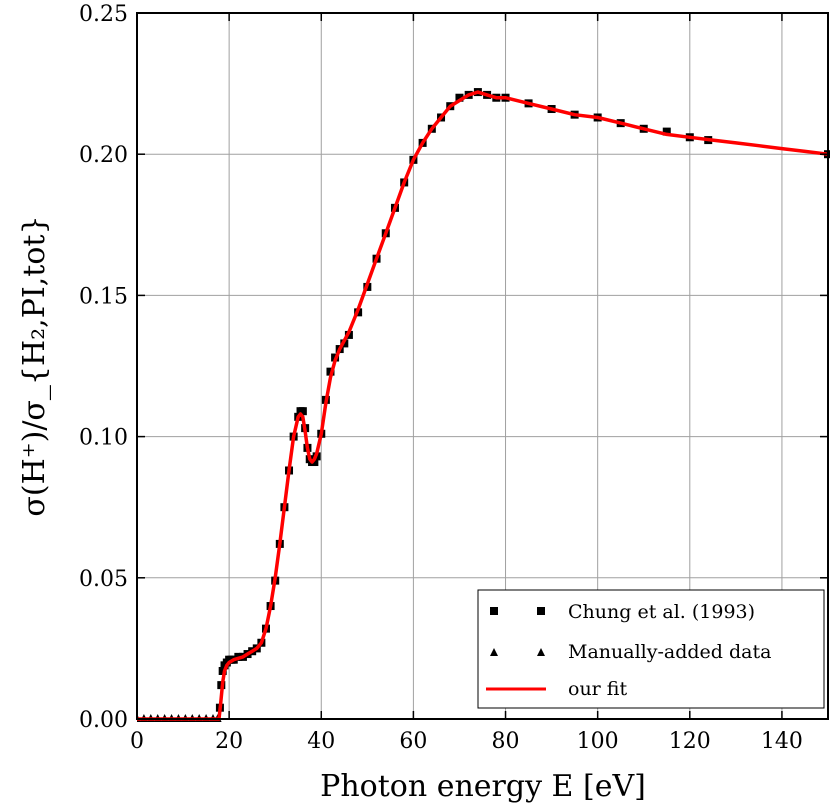 This screenshot has height=811, width=831. I want to click on x-tick-label: 20, so click(229, 741).